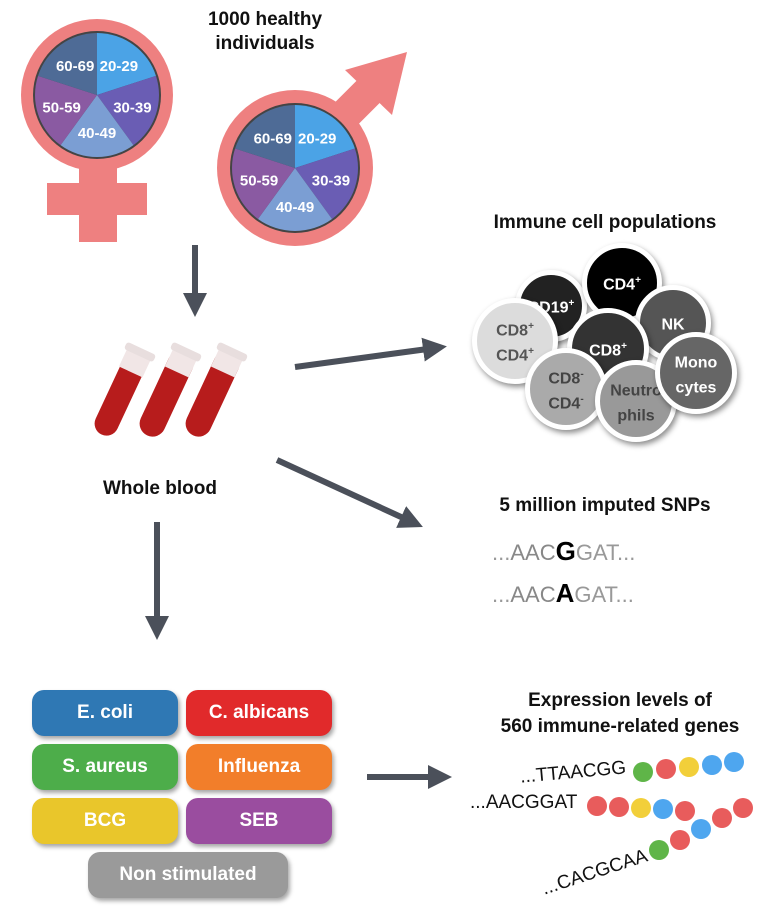  What do you see at coordinates (566, 389) in the screenshot?
I see `immune-cell: CD8- CD4-` at bounding box center [566, 389].